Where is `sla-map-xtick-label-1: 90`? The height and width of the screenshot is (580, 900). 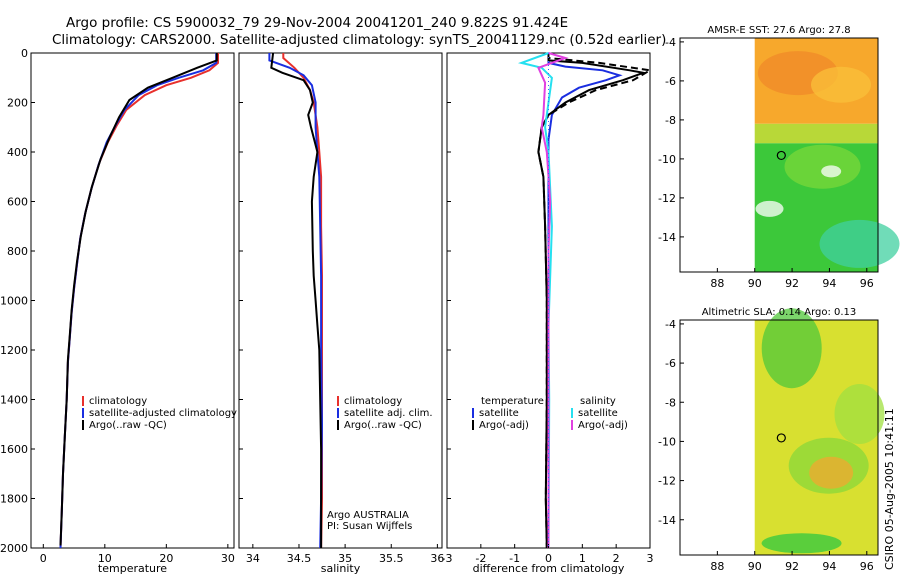
sla-map-xtick-label-1: 90 is located at coordinates (755, 566).